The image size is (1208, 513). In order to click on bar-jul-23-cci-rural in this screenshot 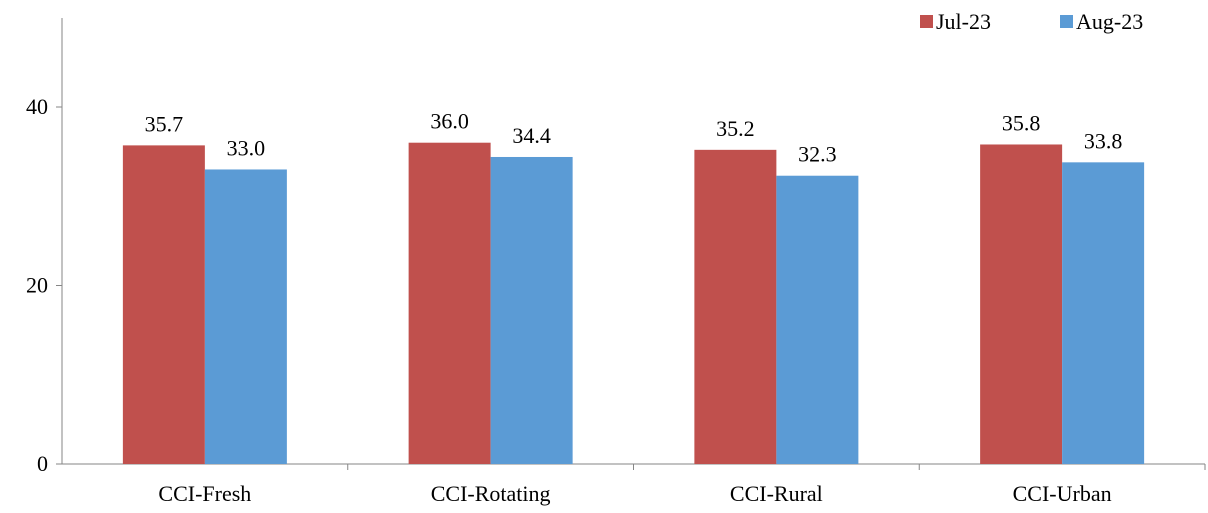, I will do `click(735, 306)`.